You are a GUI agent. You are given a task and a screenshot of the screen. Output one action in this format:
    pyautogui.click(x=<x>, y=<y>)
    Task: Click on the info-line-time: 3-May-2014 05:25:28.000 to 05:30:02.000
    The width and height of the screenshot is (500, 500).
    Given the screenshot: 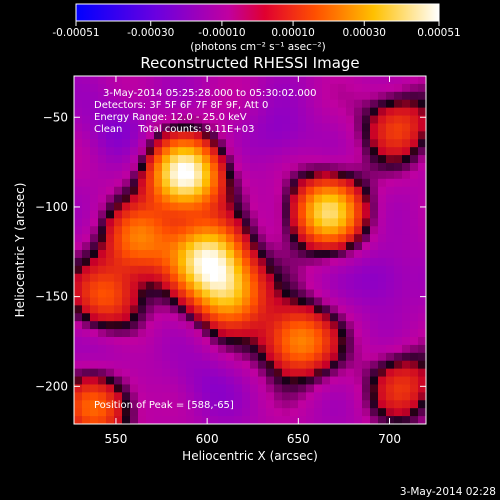 What is the action you would take?
    pyautogui.click(x=209, y=93)
    